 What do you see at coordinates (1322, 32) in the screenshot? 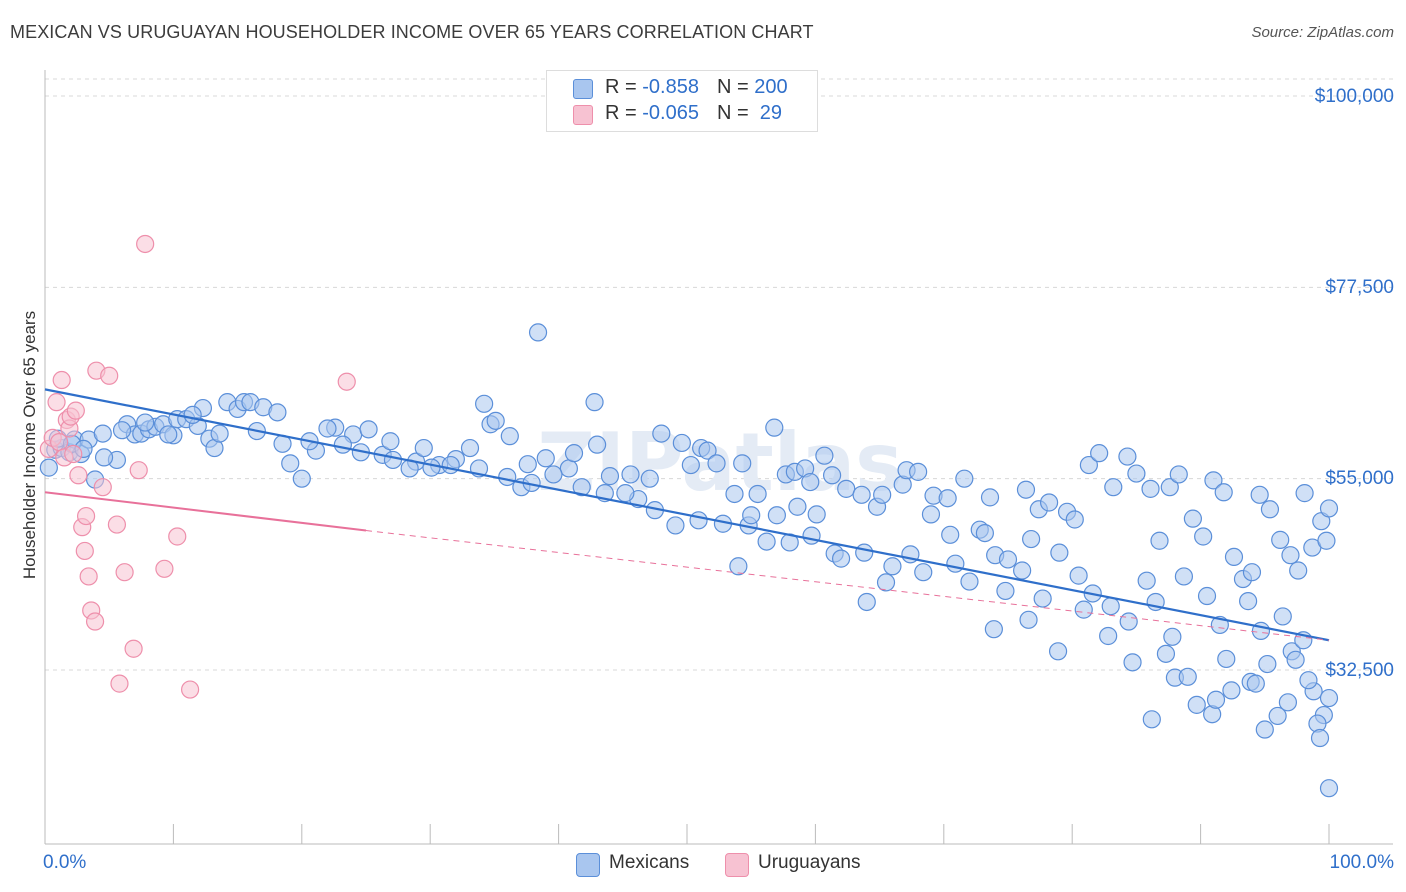
I see `source-note: Source: ZipAtlas.com` at bounding box center [1322, 32].